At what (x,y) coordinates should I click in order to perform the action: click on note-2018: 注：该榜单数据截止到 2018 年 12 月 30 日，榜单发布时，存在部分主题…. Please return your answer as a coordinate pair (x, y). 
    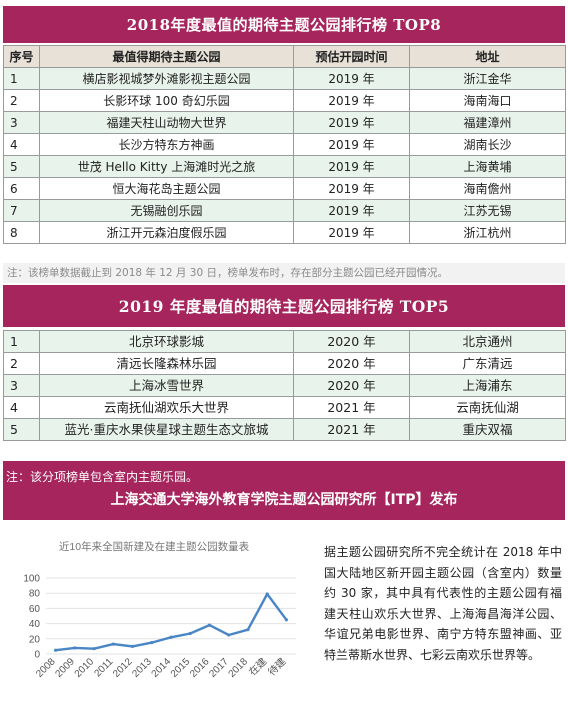
    Looking at the image, I should click on (284, 273).